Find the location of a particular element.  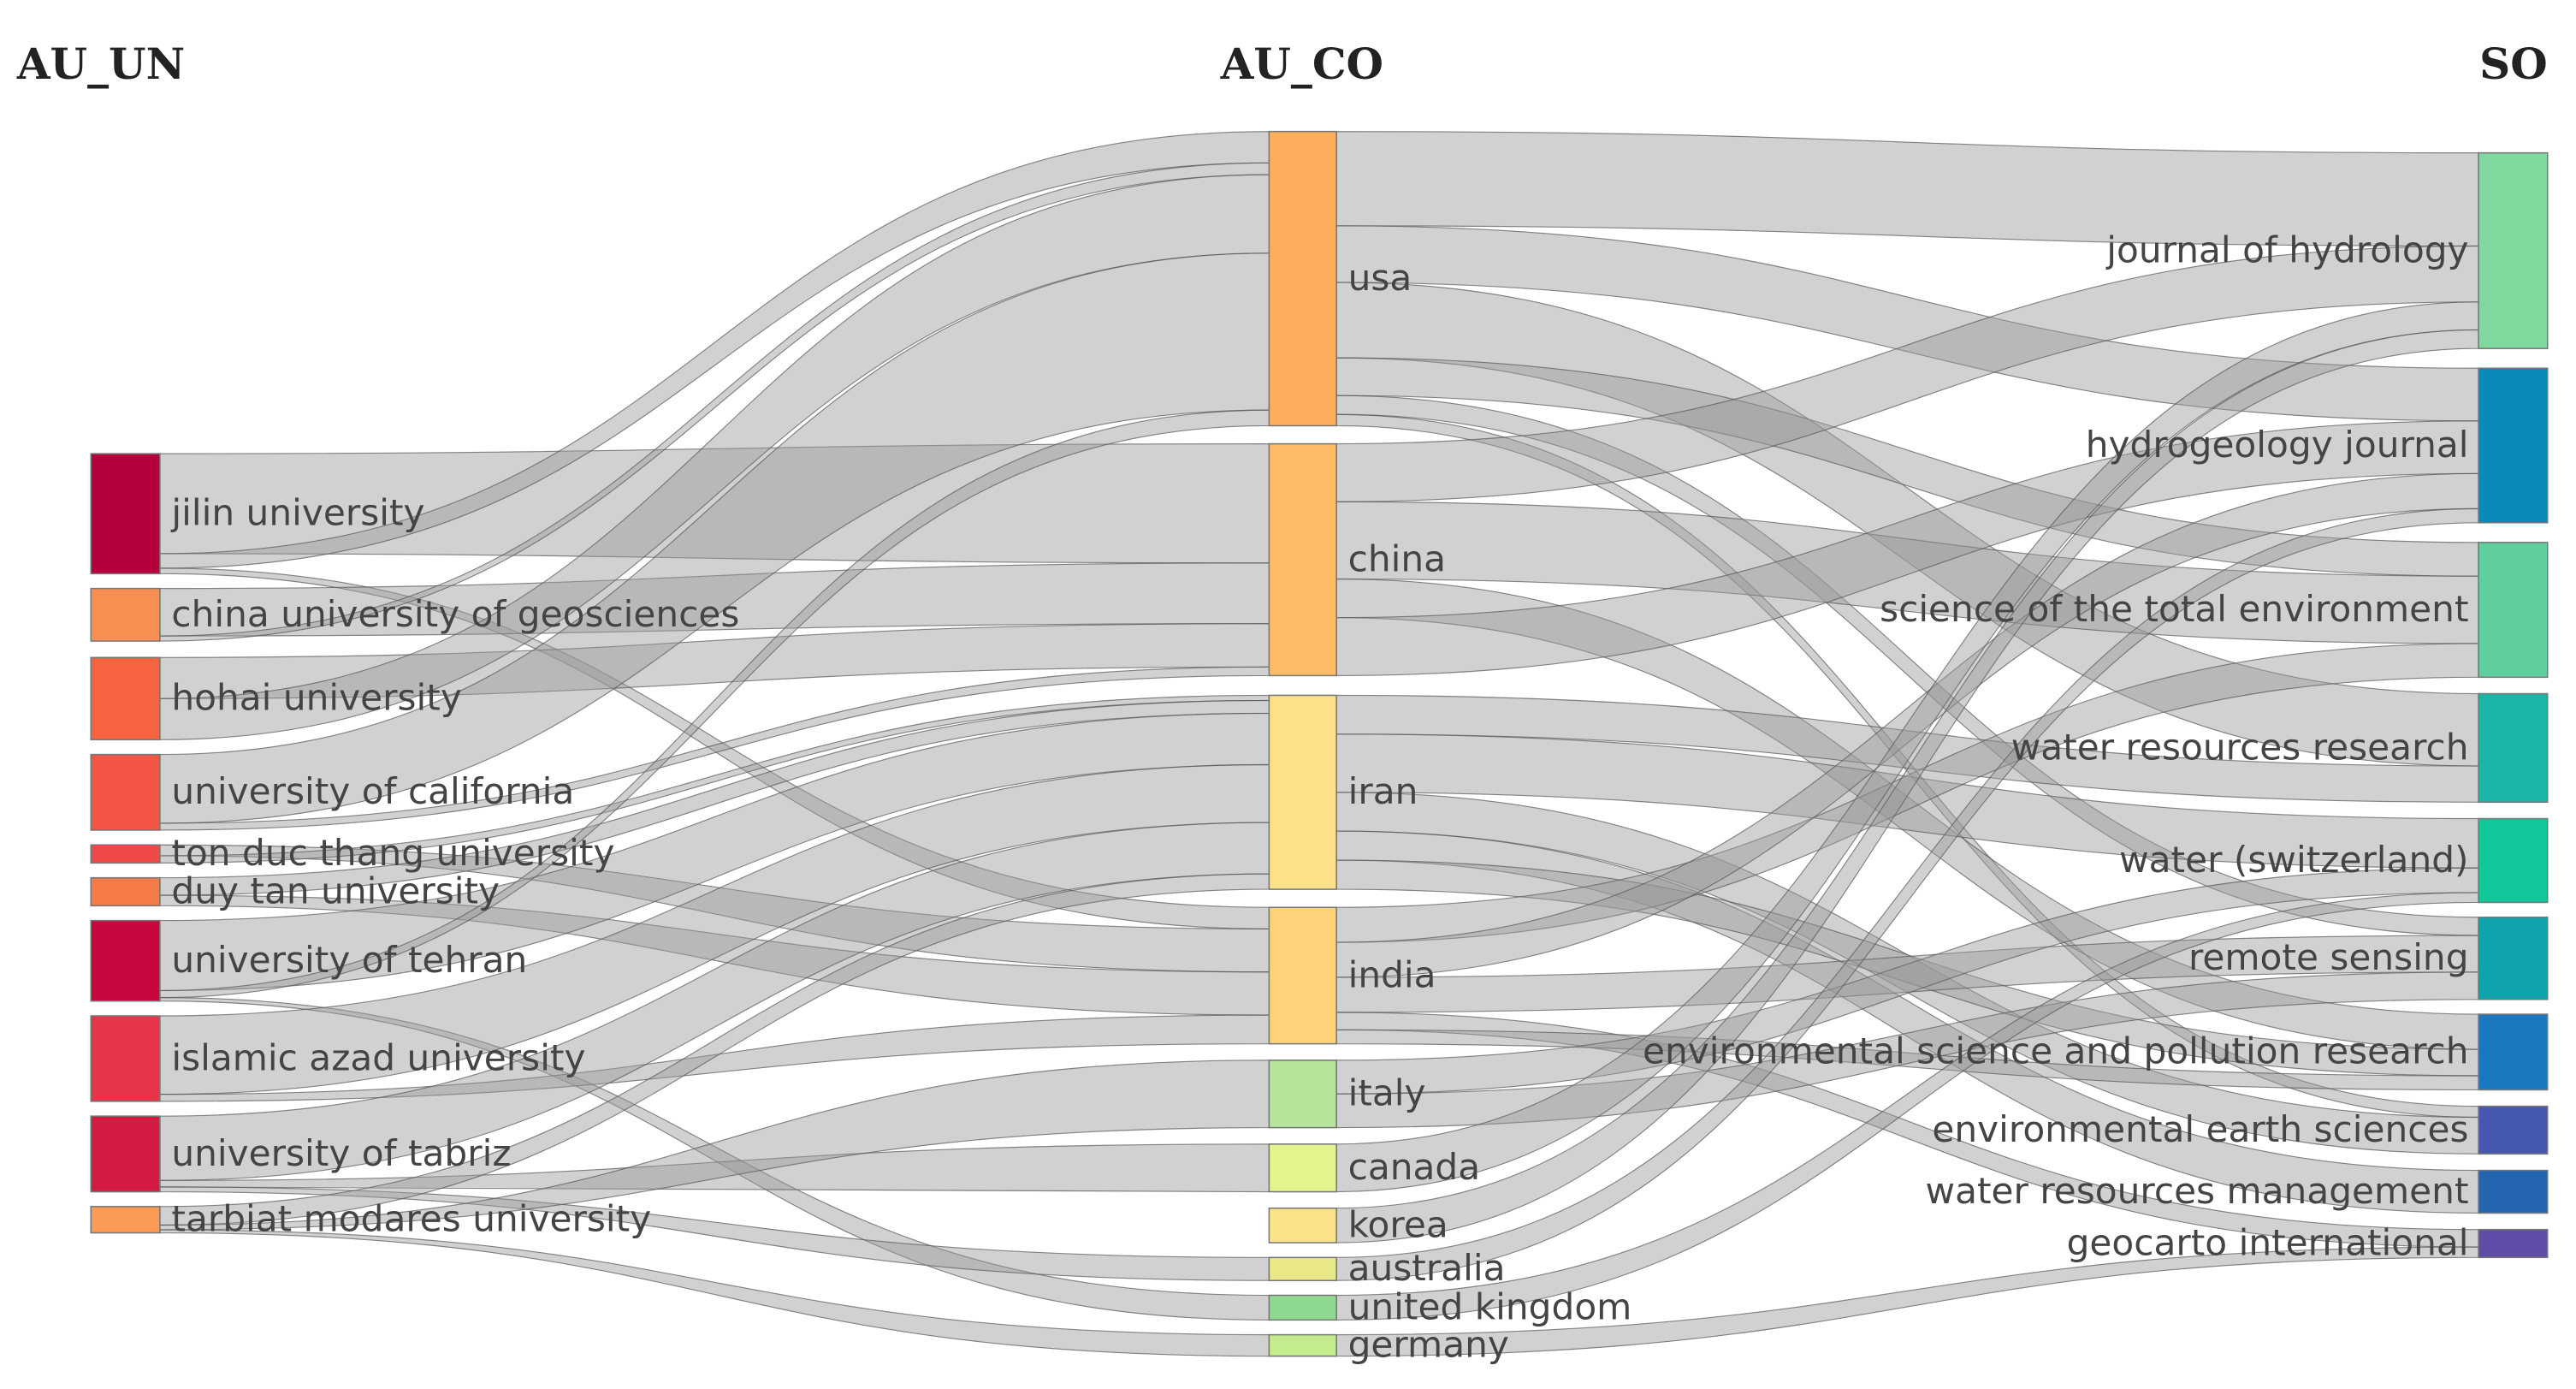

node-label: jilin university is located at coordinates (297, 513).